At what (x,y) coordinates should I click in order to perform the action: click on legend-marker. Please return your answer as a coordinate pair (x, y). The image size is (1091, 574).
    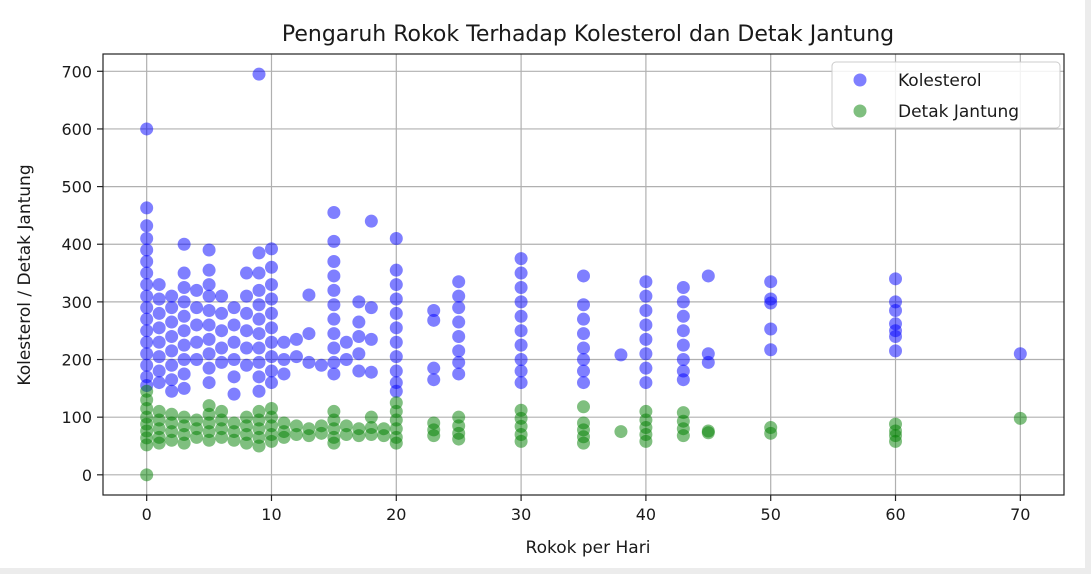
    Looking at the image, I should click on (860, 111).